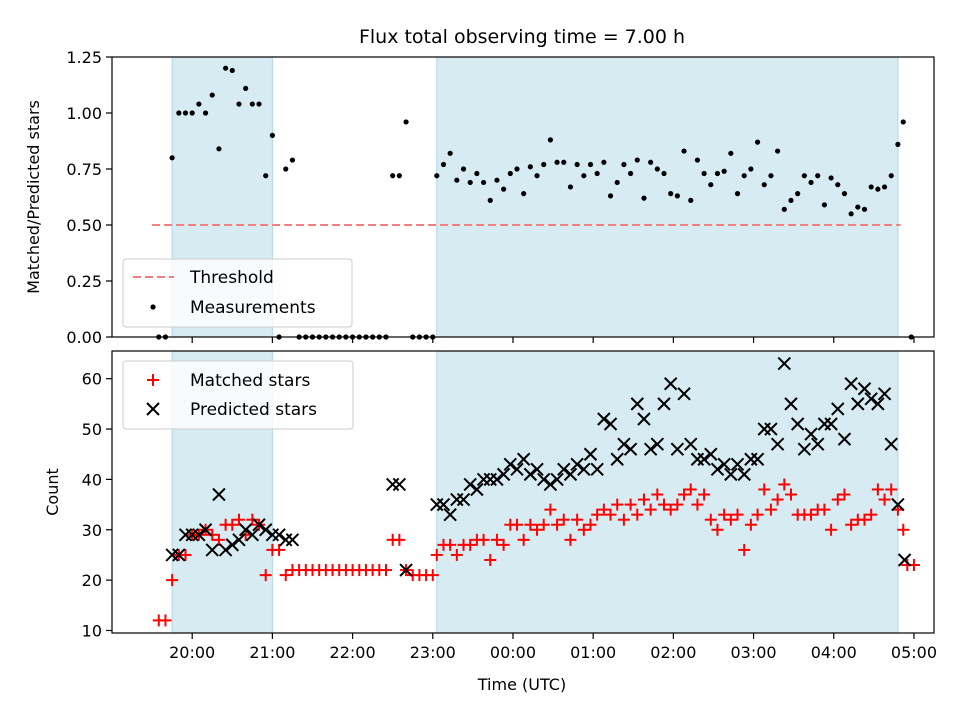 The width and height of the screenshot is (960, 720). Describe the element at coordinates (237, 293) in the screenshot. I see `top-legend: Threshold Measurements` at that location.